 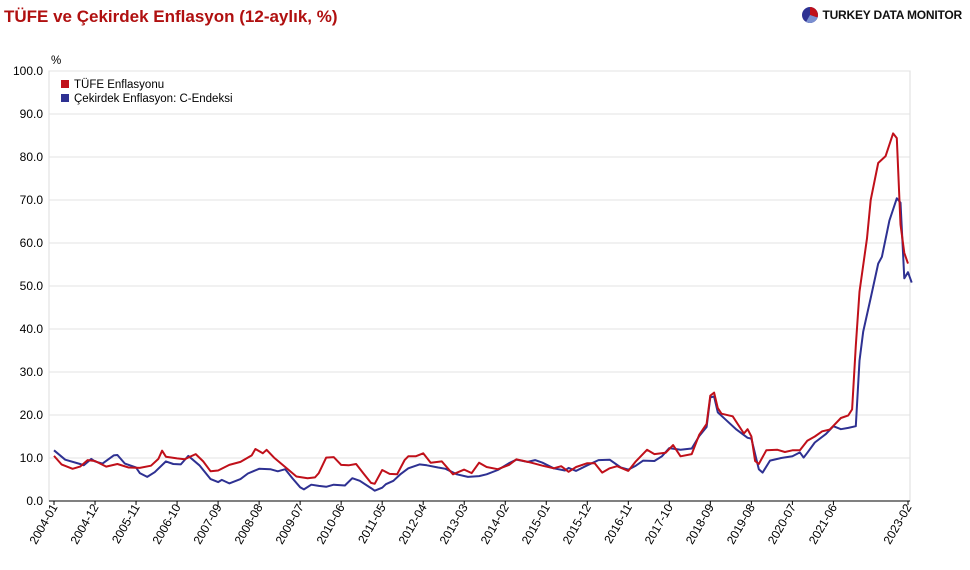 I want to click on y-tick-label: 30.0, so click(x=32, y=372).